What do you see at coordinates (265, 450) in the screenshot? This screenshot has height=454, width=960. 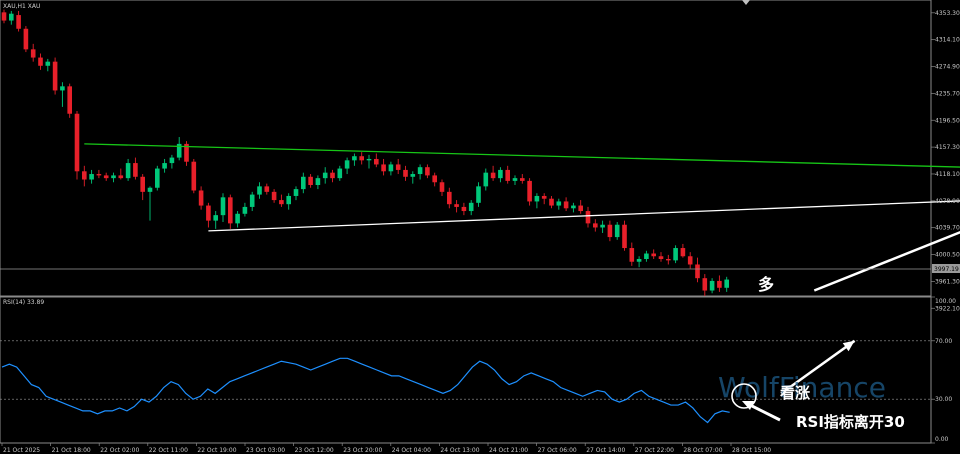 I see `time-tick-label: 23 Oct 03:00` at bounding box center [265, 450].